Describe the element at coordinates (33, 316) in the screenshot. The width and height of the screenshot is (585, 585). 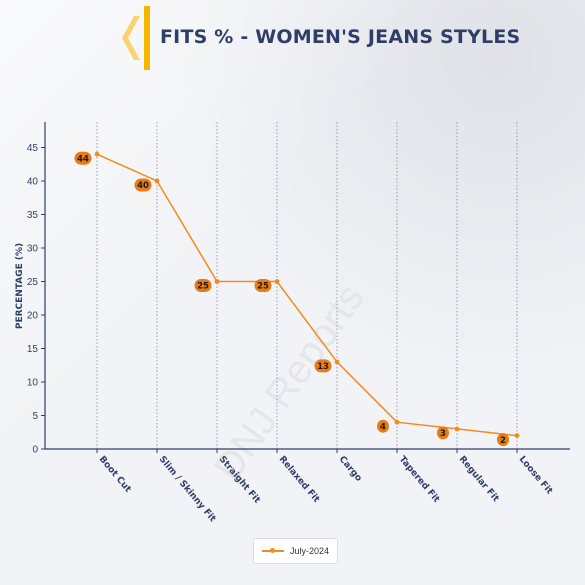
I see `y-tick-label: 20` at that location.